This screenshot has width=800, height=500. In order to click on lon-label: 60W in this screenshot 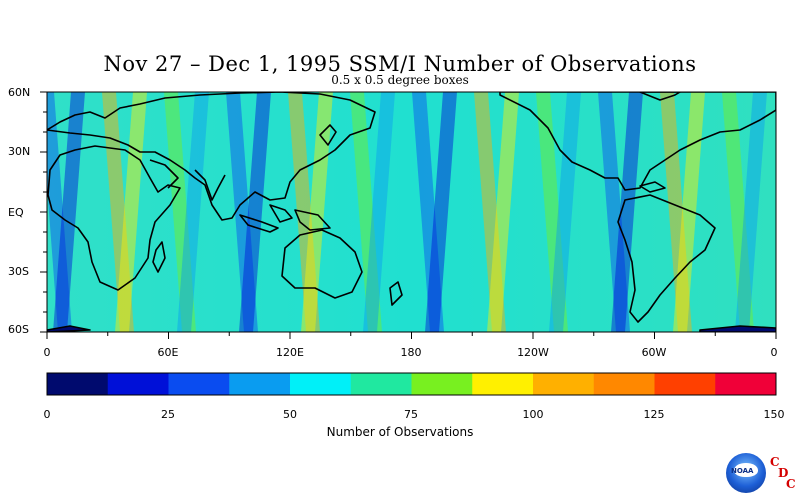, I will do `click(654, 352)`.